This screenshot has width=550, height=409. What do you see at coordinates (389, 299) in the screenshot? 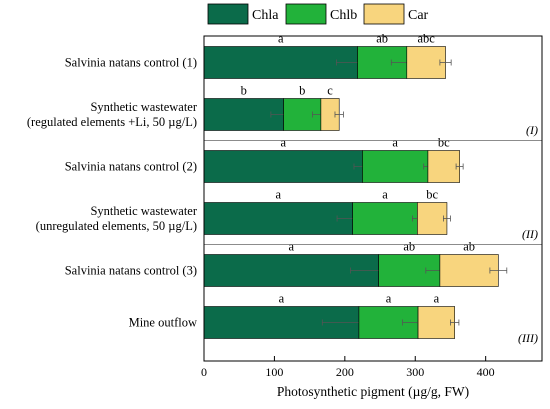
I see `significance-letter-chlb-6: a` at bounding box center [389, 299].